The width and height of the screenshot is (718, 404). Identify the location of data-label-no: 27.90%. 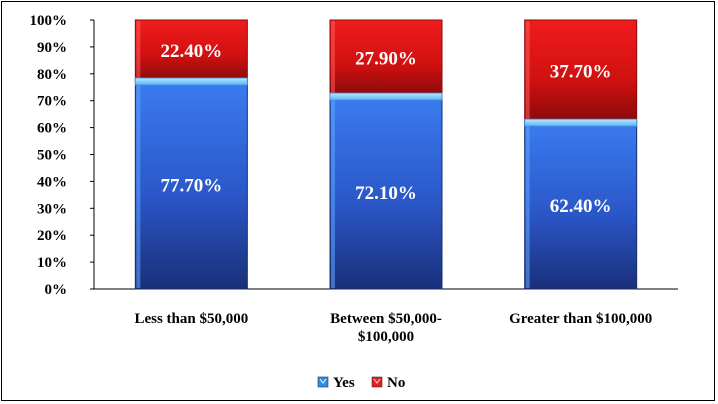
(386, 59).